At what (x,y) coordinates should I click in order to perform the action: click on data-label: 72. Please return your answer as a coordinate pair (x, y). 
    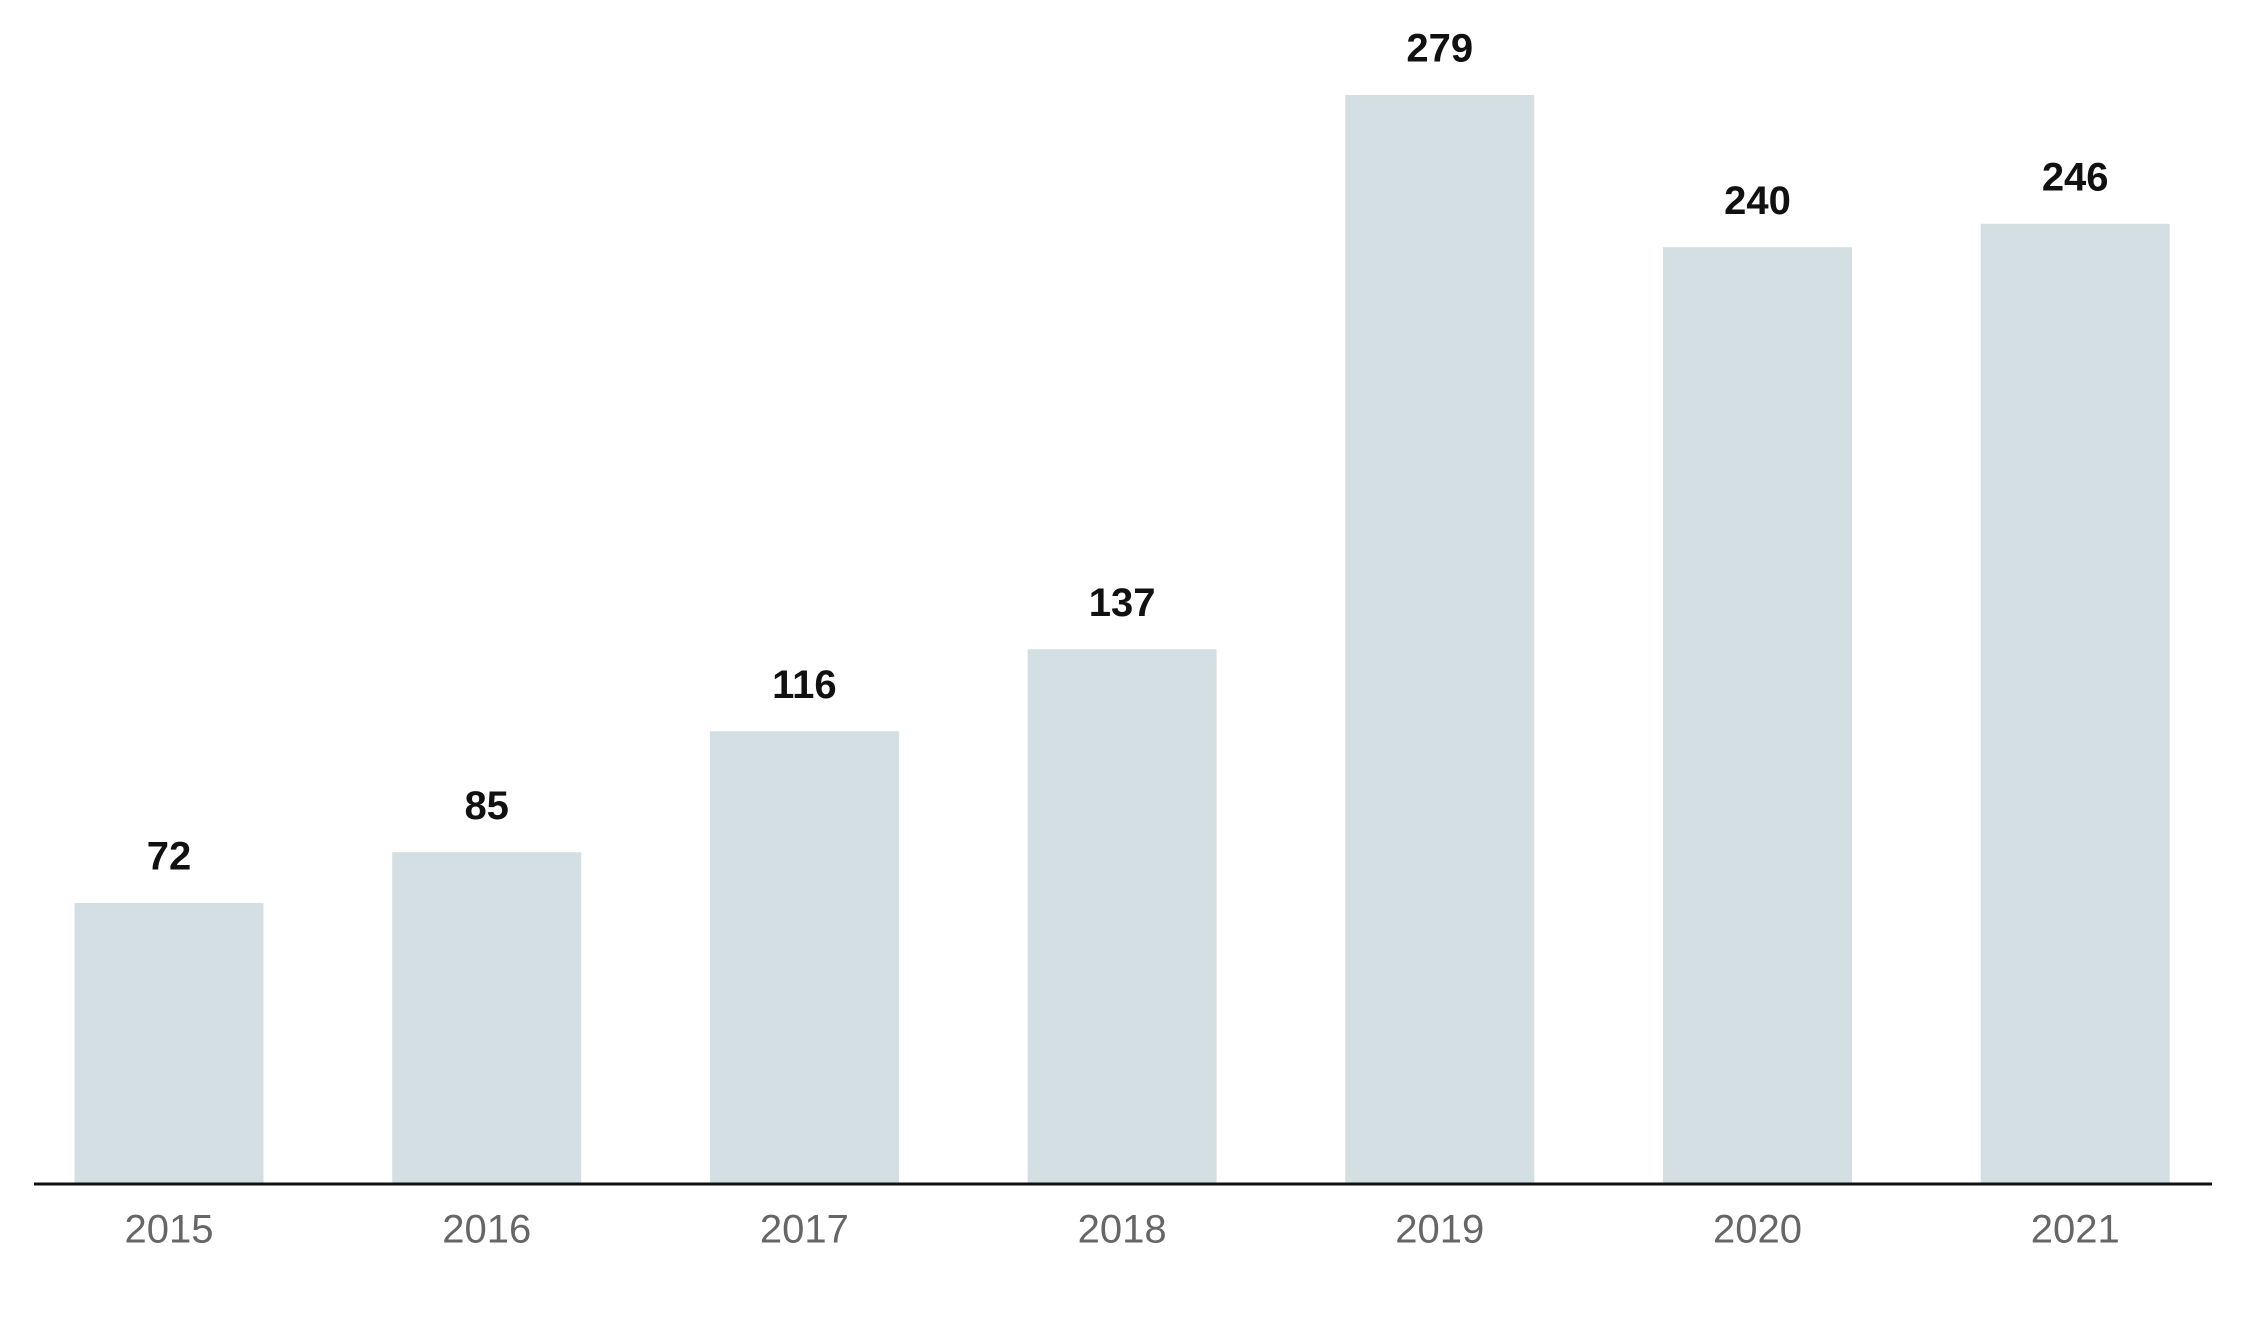
    Looking at the image, I should click on (169, 857).